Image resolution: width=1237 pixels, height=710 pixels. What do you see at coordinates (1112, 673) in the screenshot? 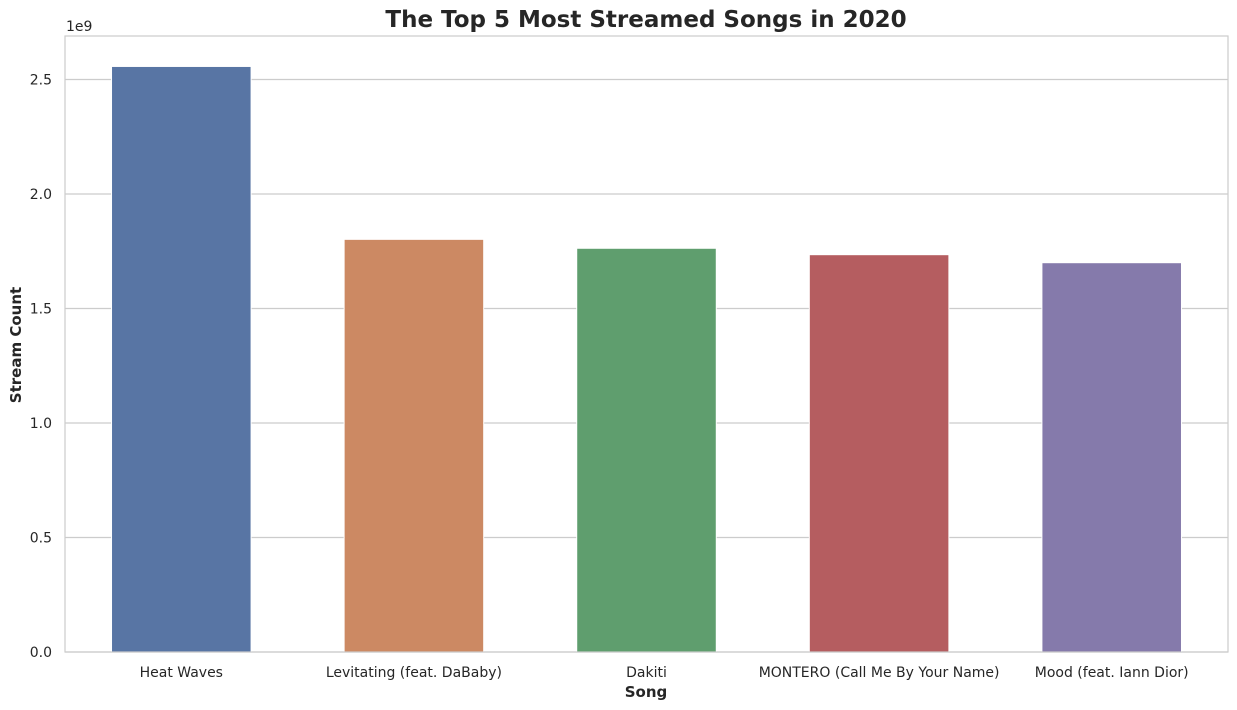
I see `x-tick-label: Mood (feat. Iann Dior)` at bounding box center [1112, 673].